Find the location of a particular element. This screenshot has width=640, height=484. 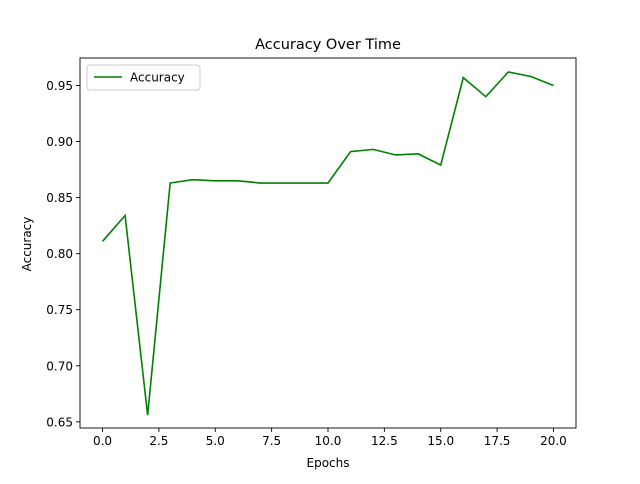

y-tick-label: 0.80 is located at coordinates (59, 254).